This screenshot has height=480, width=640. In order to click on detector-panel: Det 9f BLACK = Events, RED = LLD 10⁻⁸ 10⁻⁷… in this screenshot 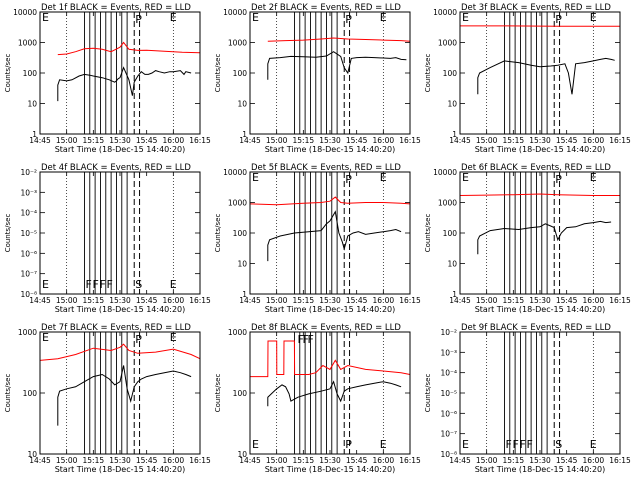, I will do `click(527, 398)`.